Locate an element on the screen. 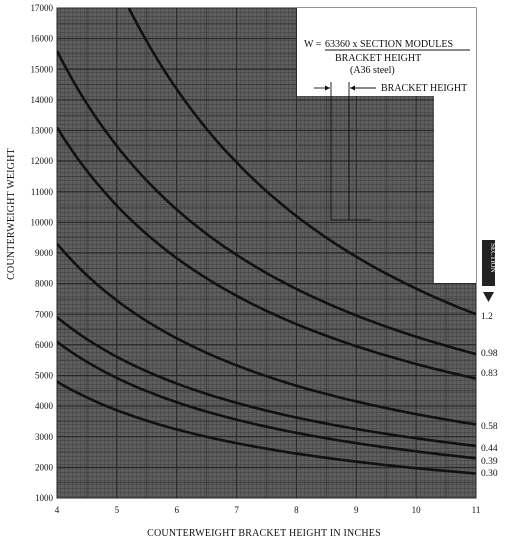 Image resolution: width=508 pixels, height=545 pixels. y-tick-label: 8000 is located at coordinates (44, 284).